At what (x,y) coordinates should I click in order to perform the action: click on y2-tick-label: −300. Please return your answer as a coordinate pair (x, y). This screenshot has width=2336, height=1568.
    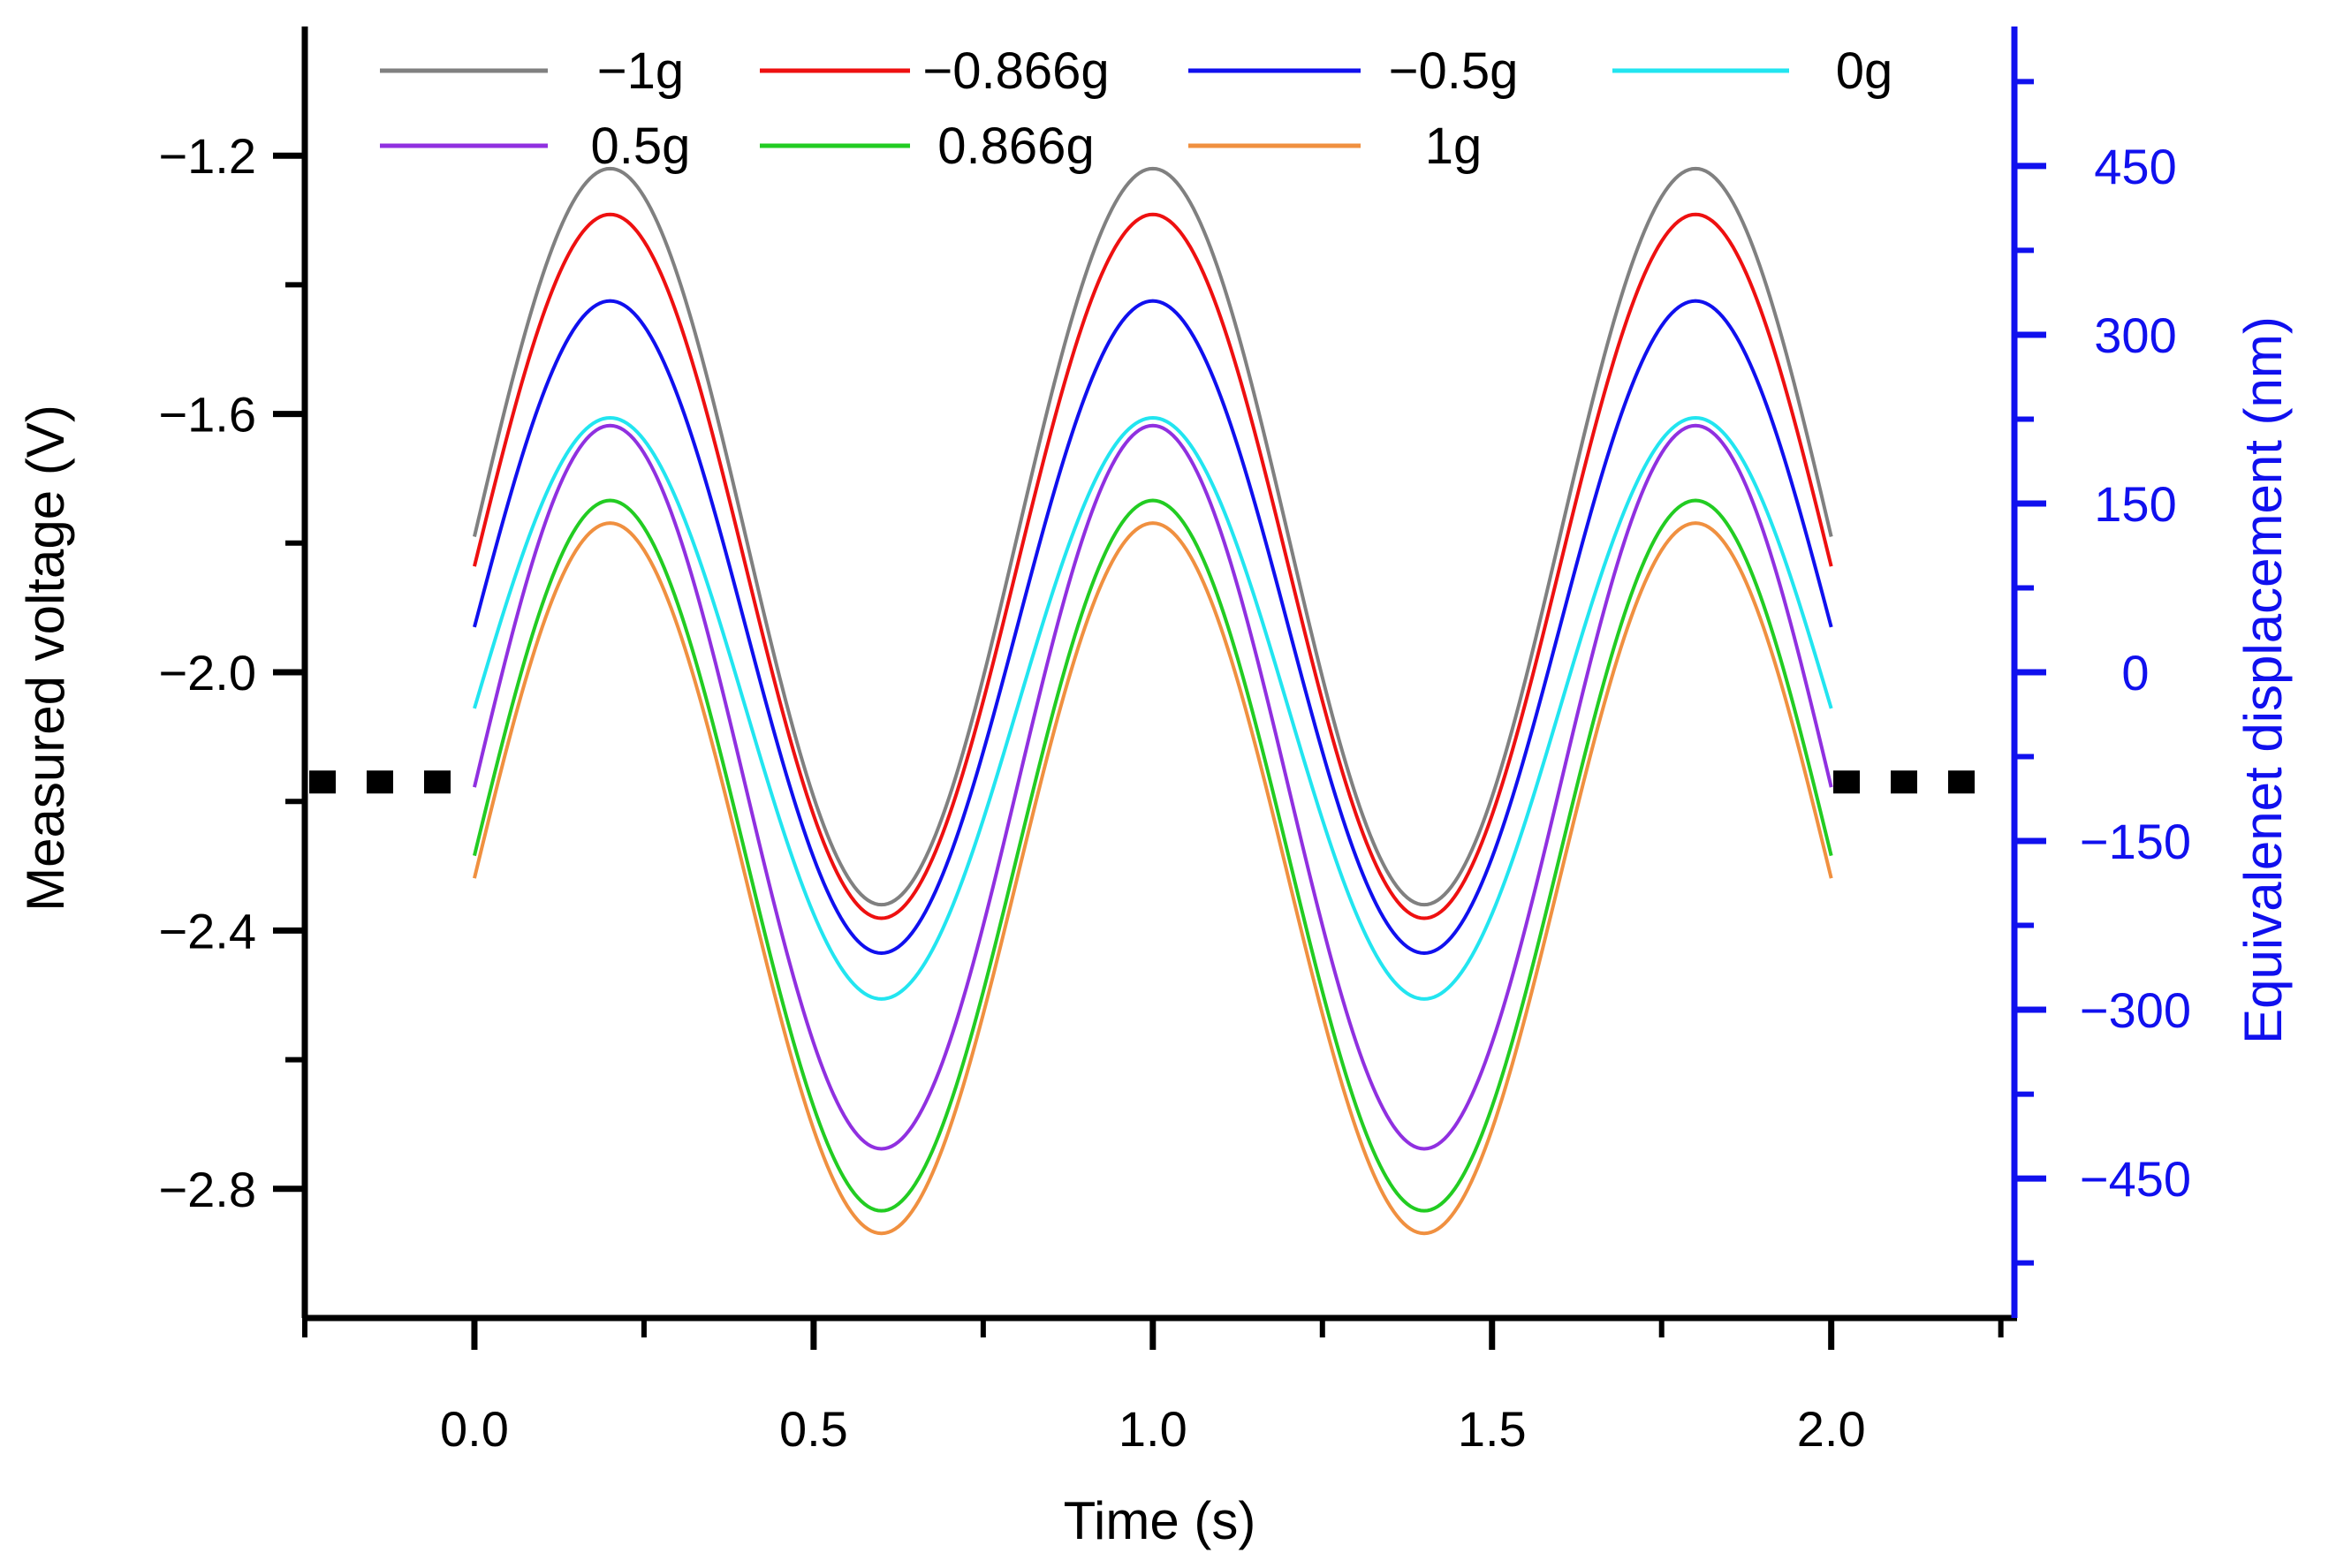
    Looking at the image, I should click on (2135, 1010).